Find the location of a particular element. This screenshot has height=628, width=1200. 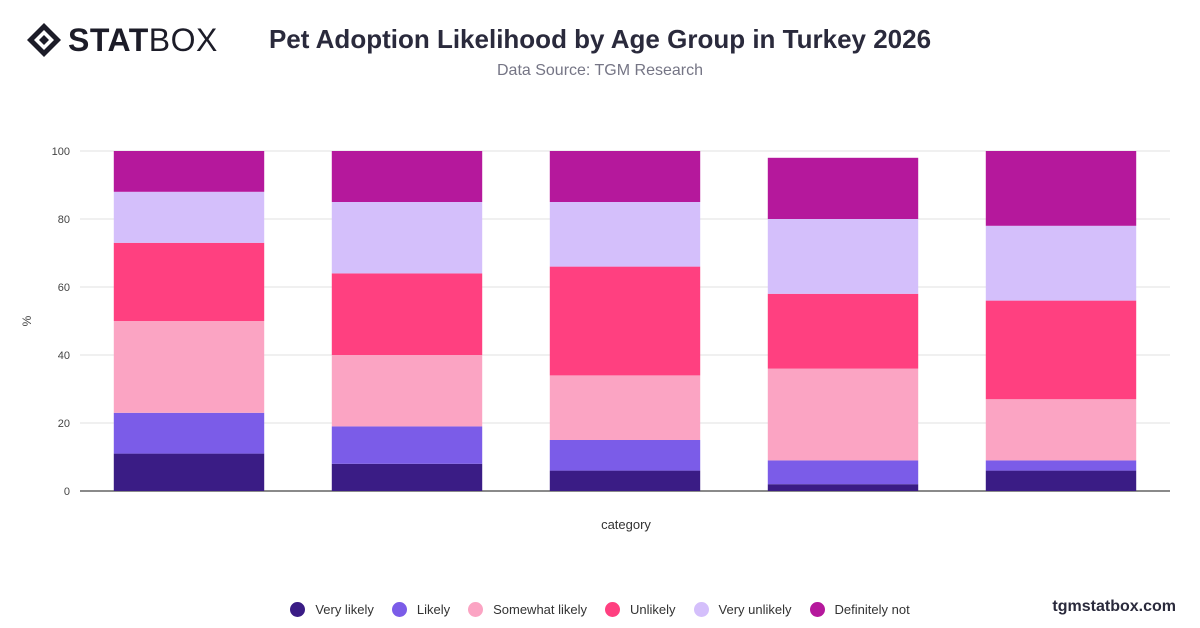

diamond-logo-icon is located at coordinates (44, 40).